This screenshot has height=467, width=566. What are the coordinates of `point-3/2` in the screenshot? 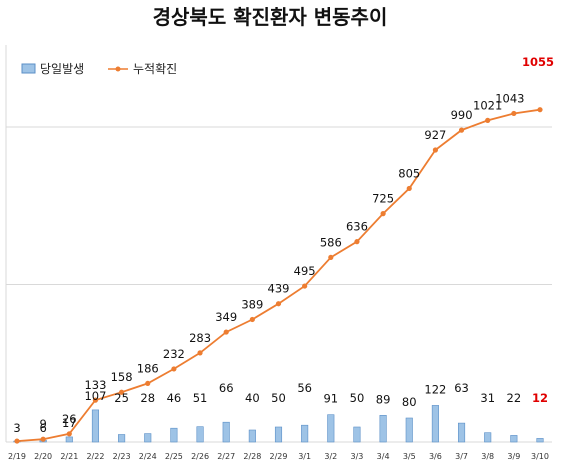 It's located at (331, 257).